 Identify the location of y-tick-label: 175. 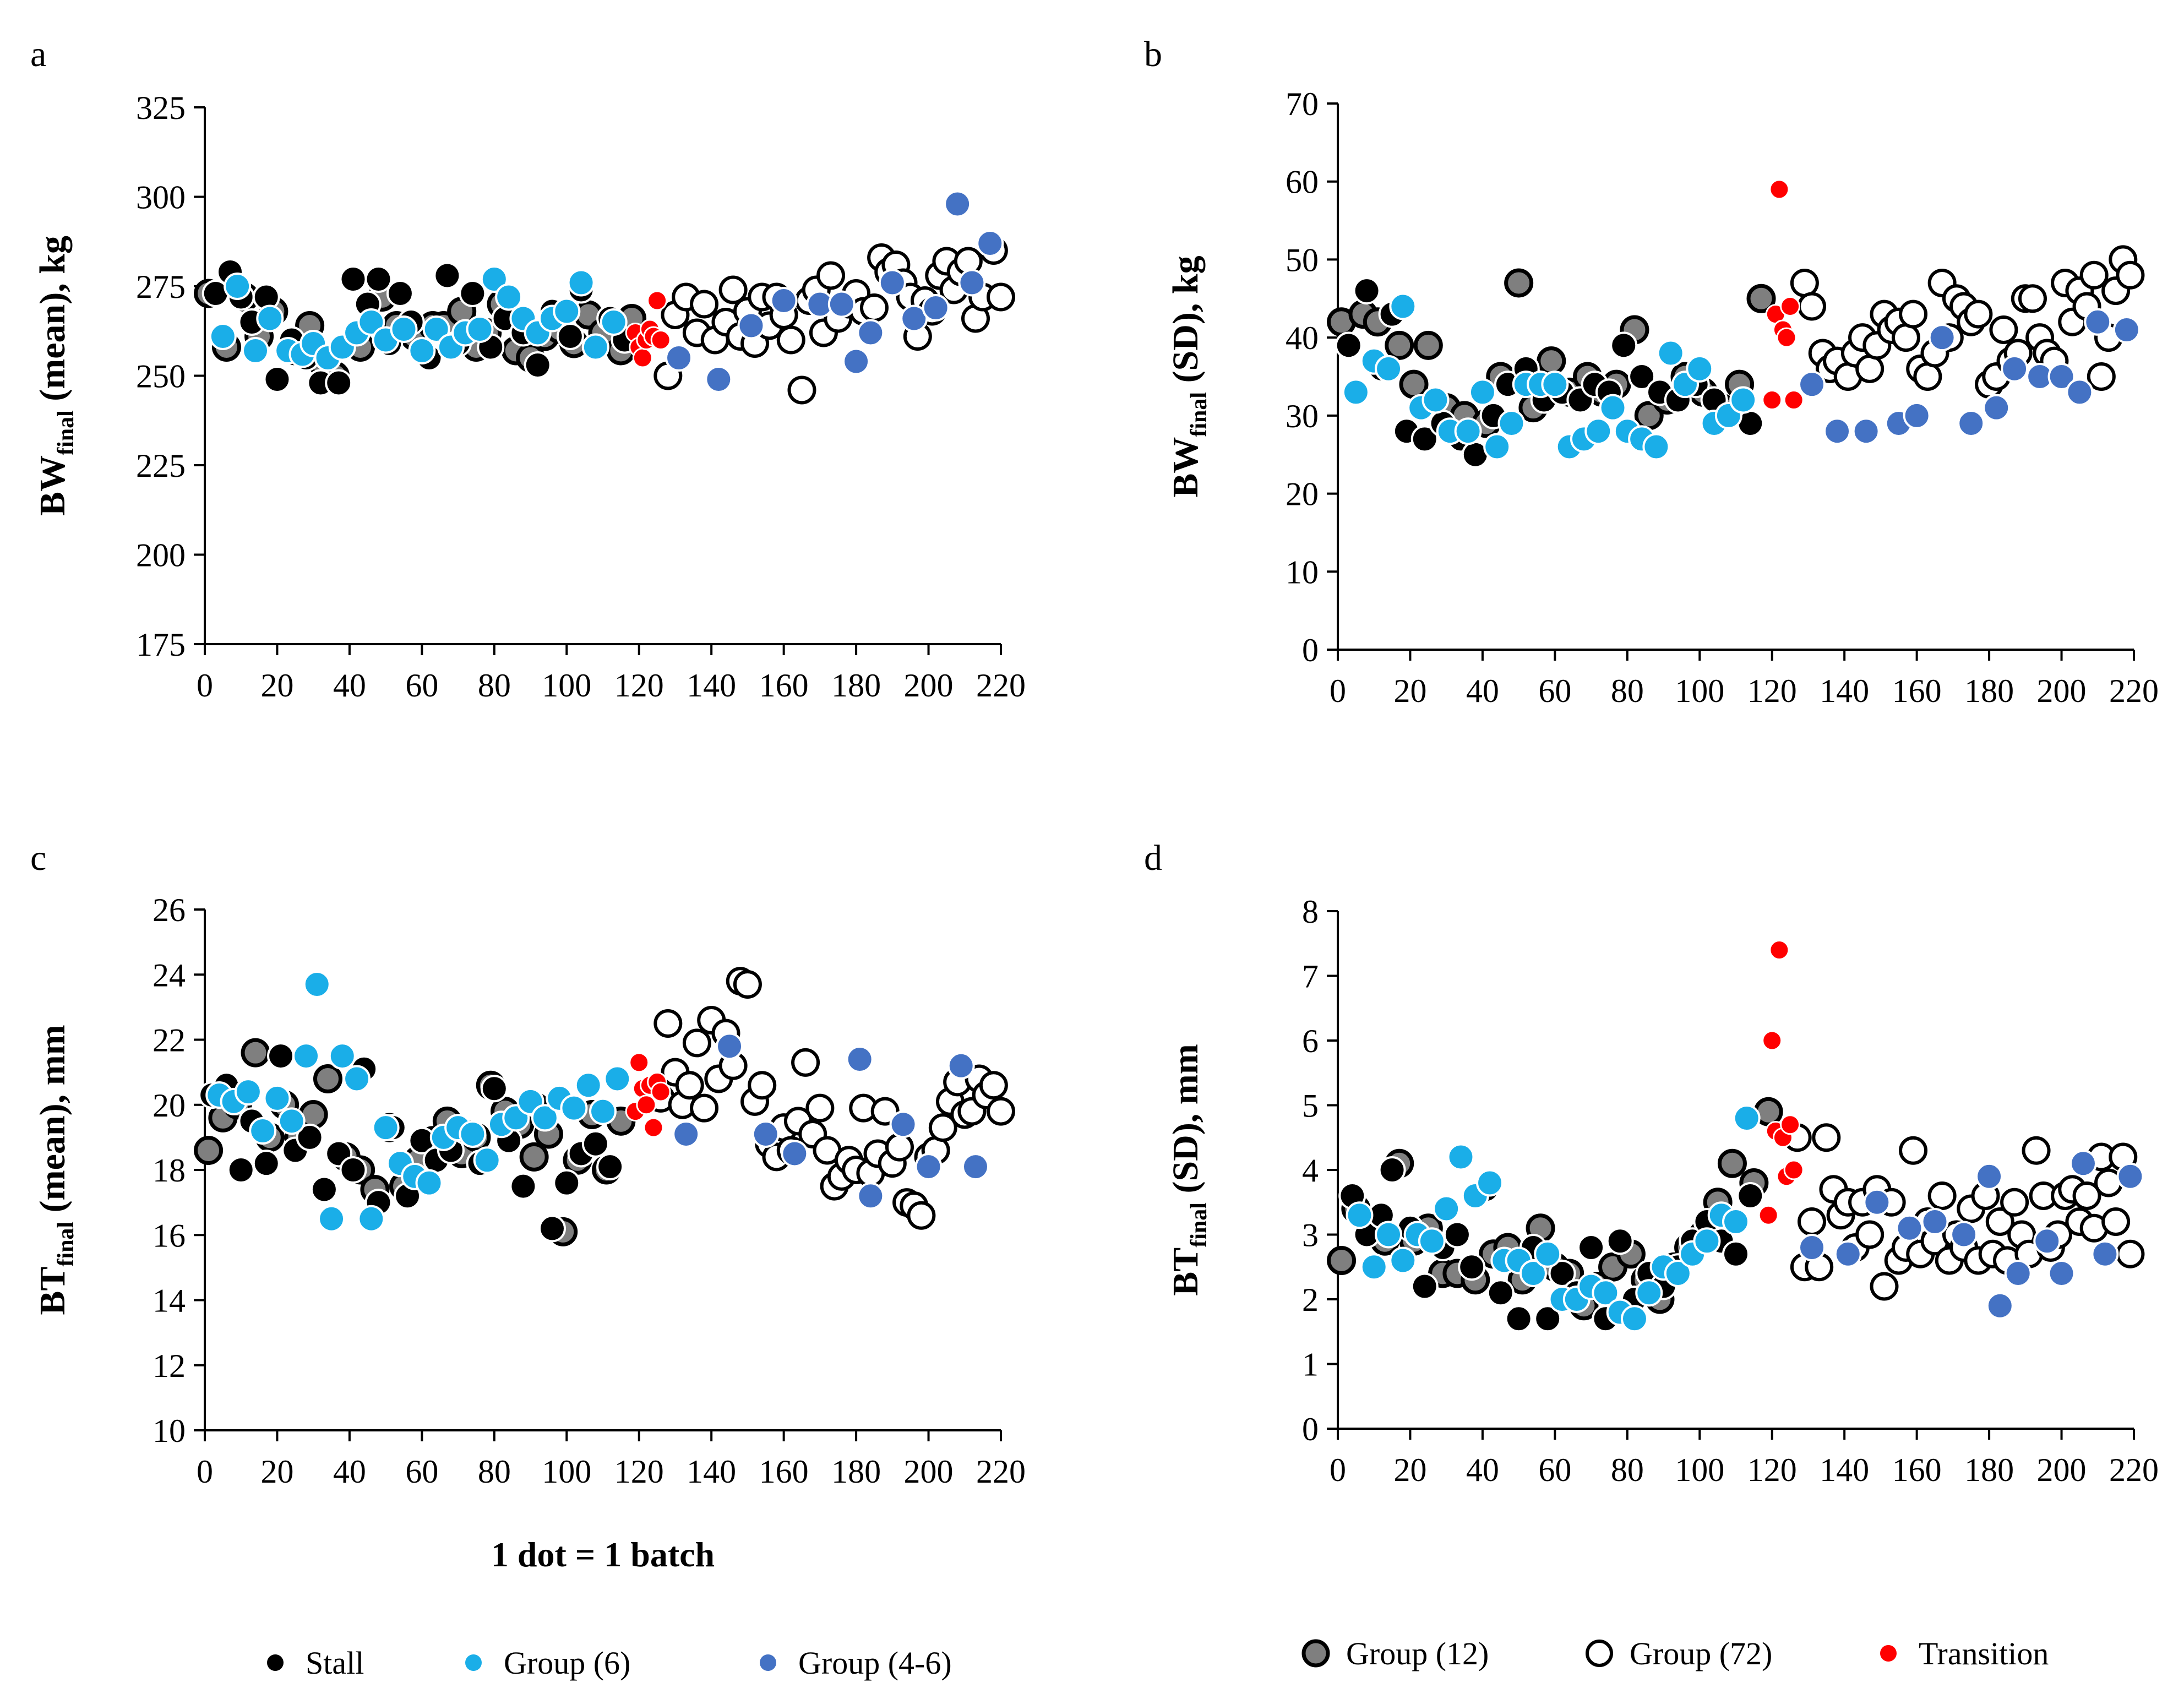
(161, 645).